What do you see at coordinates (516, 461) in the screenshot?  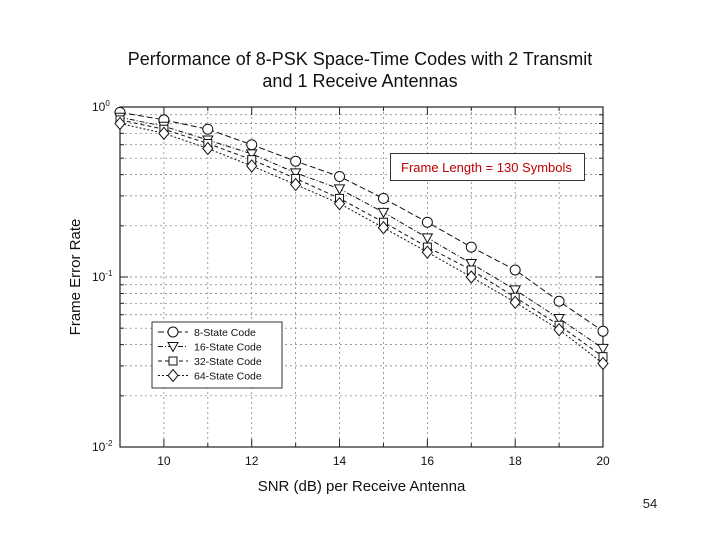 I see `x-tick-label: 18` at bounding box center [516, 461].